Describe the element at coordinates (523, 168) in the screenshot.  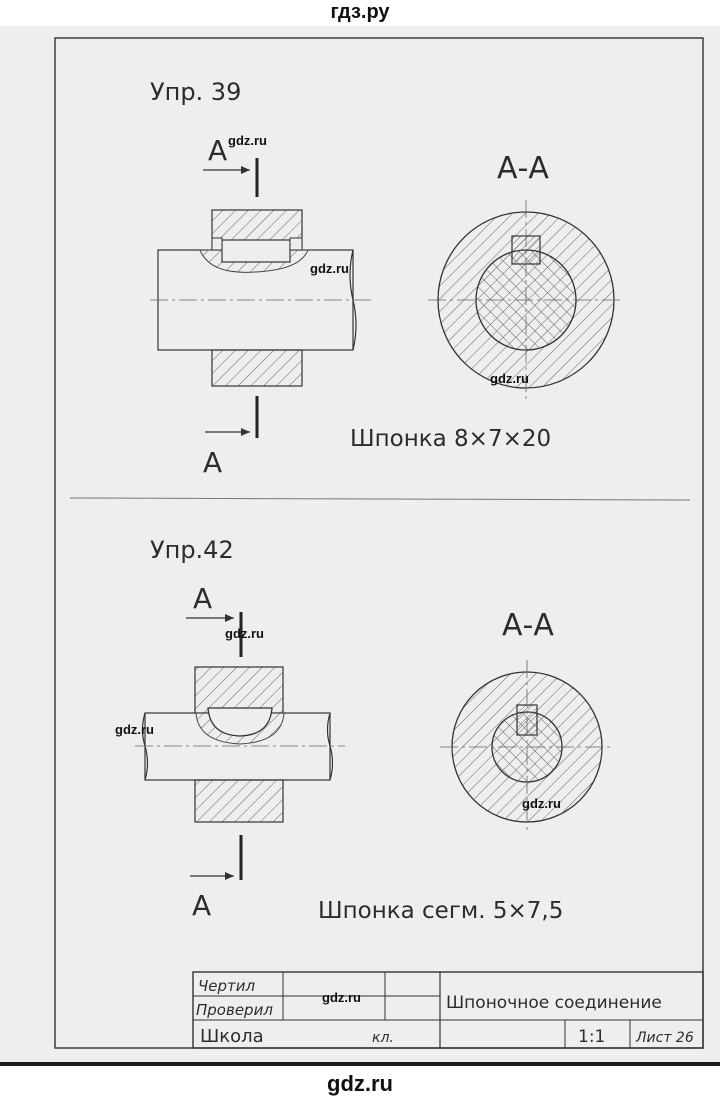
I see `section-view-label-1: А-А` at that location.